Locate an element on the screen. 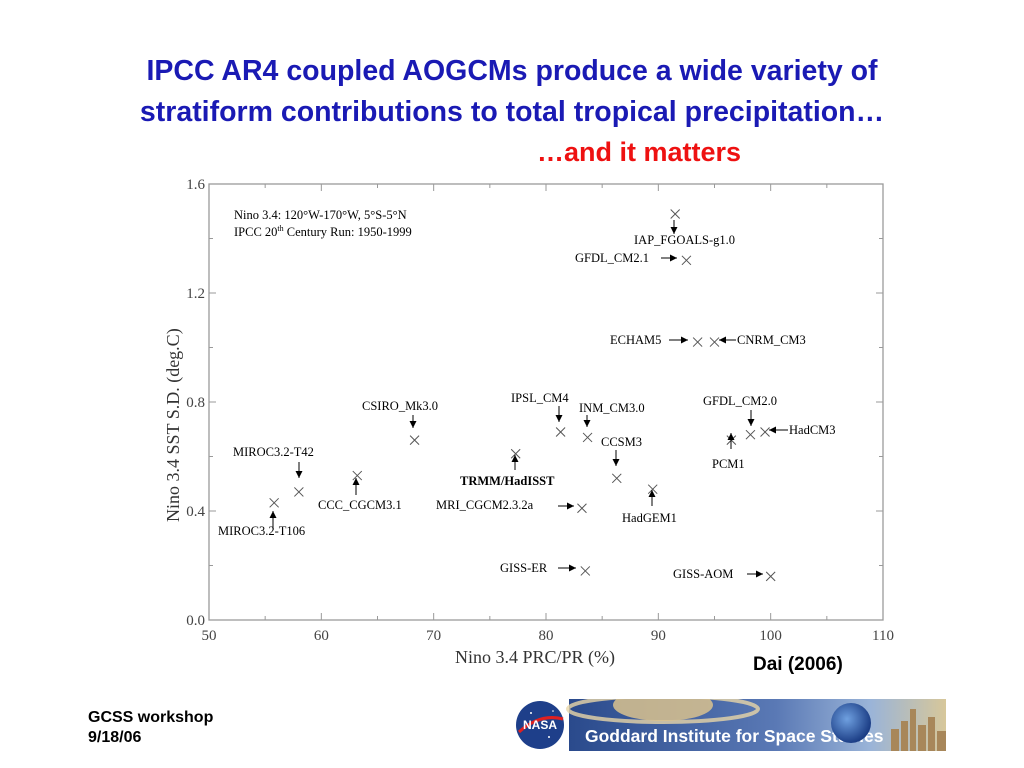 This screenshot has width=1024, height=768. x-tick-label: 50 is located at coordinates (209, 636).